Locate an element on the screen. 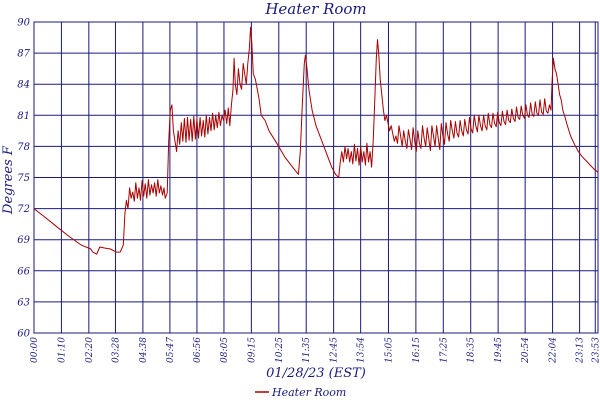 This screenshot has height=400, width=600. x-tick-label: 20:54 is located at coordinates (526, 350).